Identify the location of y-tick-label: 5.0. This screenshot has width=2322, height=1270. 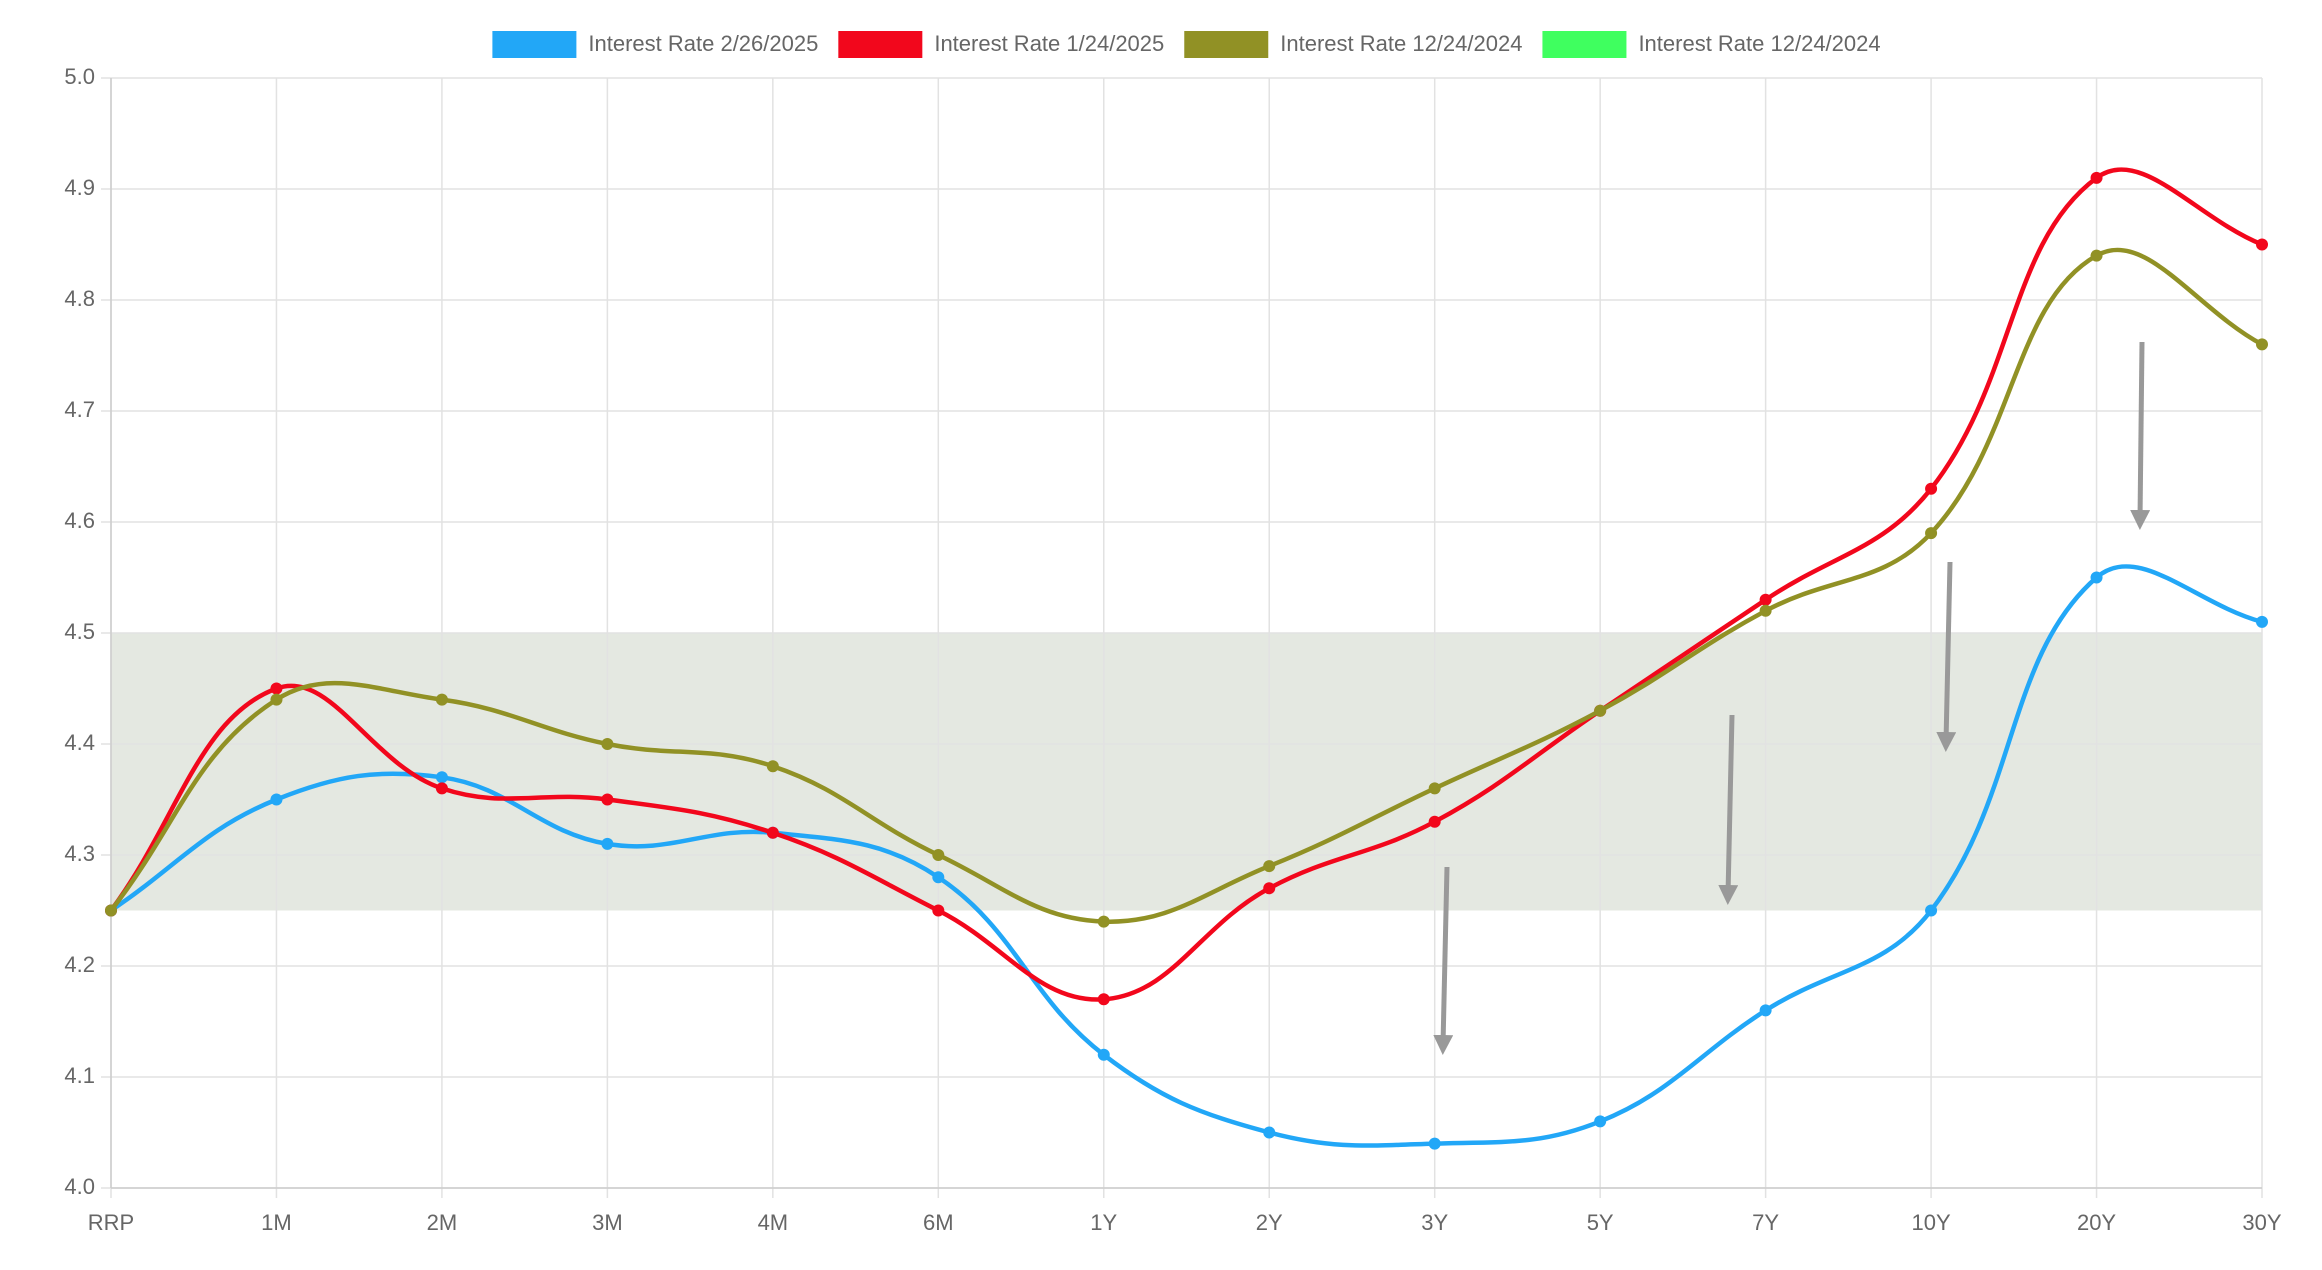
(79, 76).